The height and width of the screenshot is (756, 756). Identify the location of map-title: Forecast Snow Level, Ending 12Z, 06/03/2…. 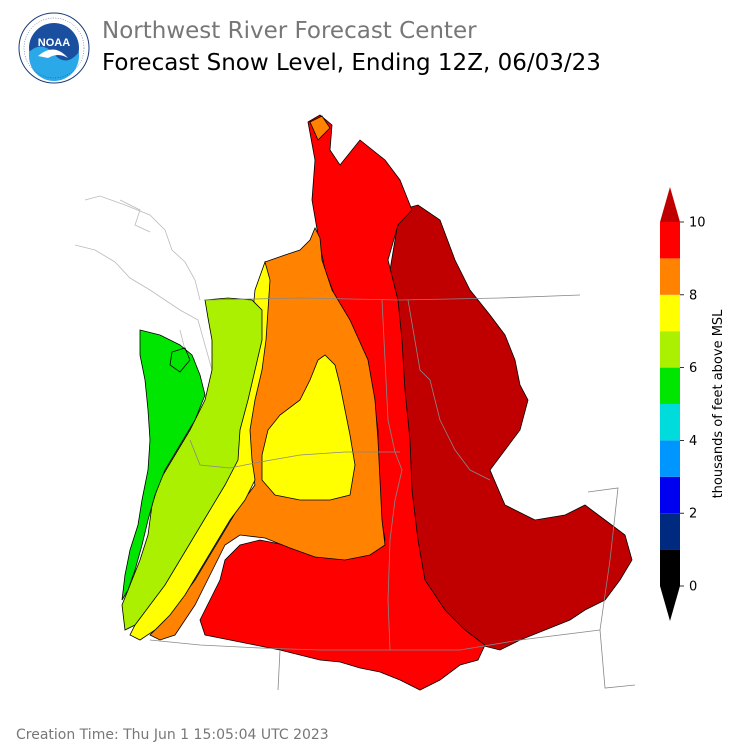
(351, 63).